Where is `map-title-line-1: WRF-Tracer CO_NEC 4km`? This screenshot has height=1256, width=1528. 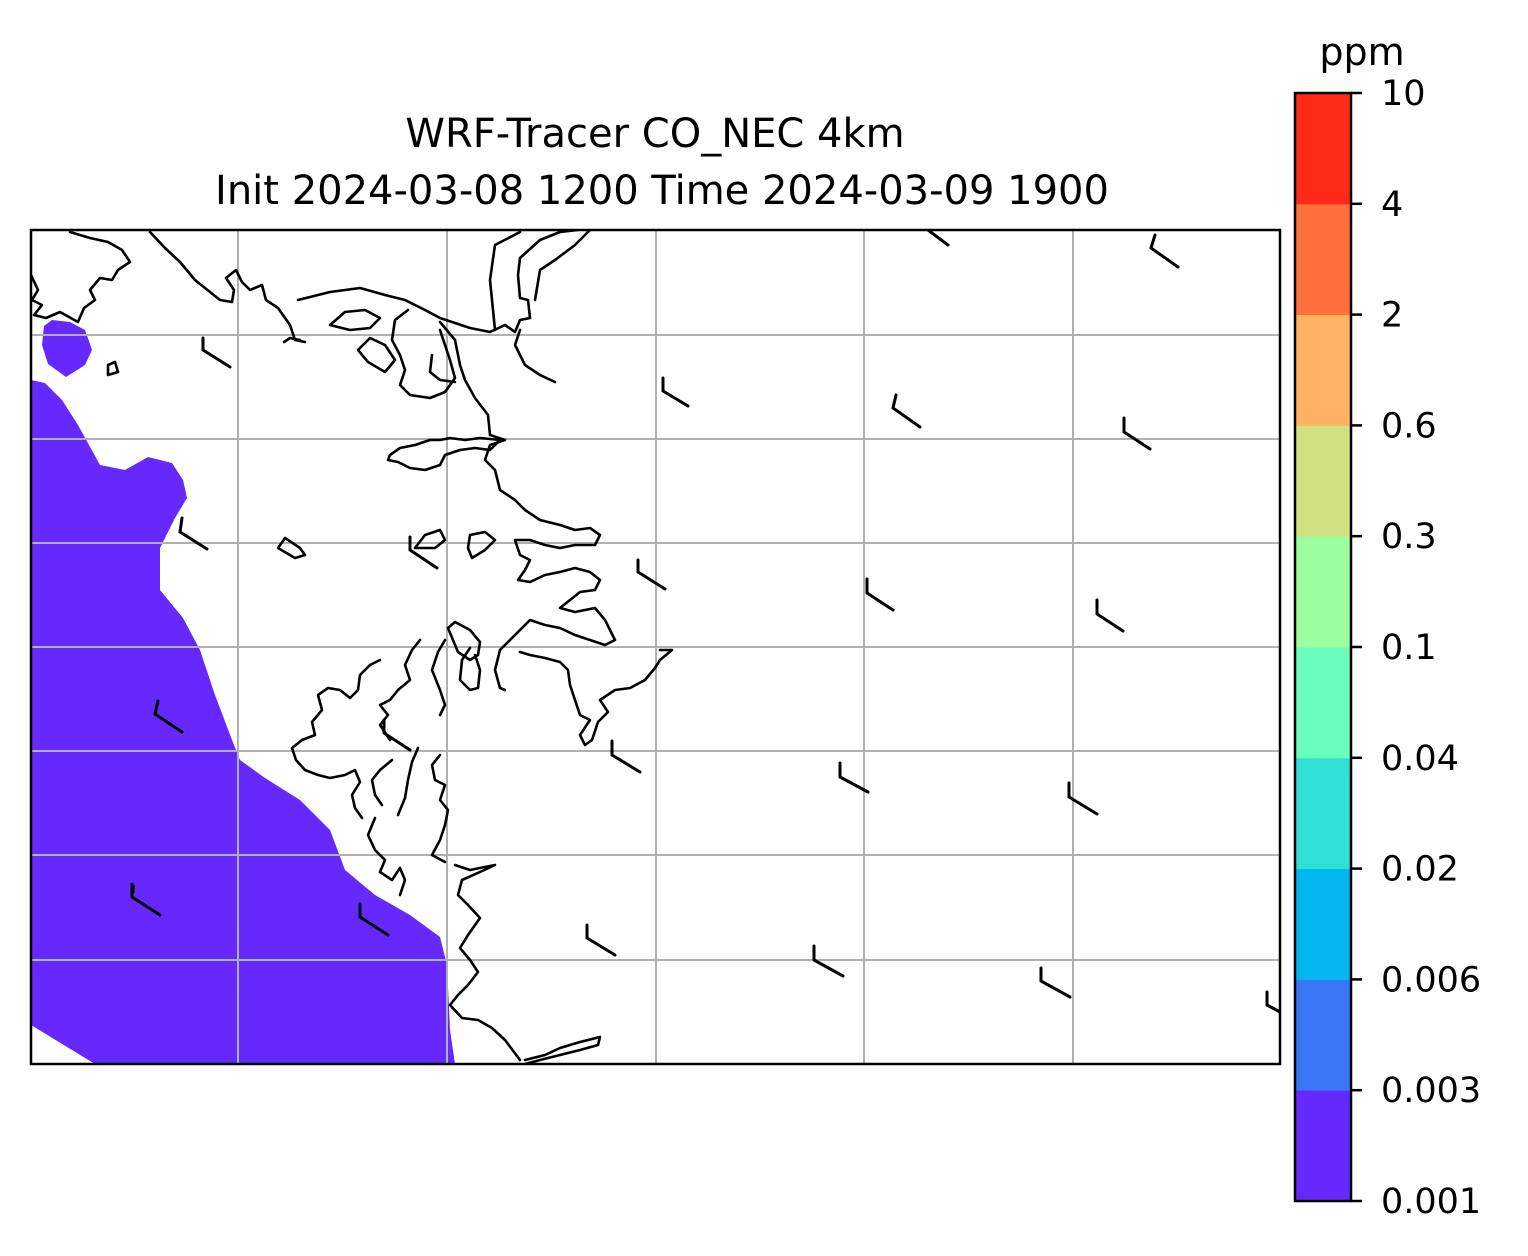 map-title-line-1: WRF-Tracer CO_NEC 4km is located at coordinates (654, 134).